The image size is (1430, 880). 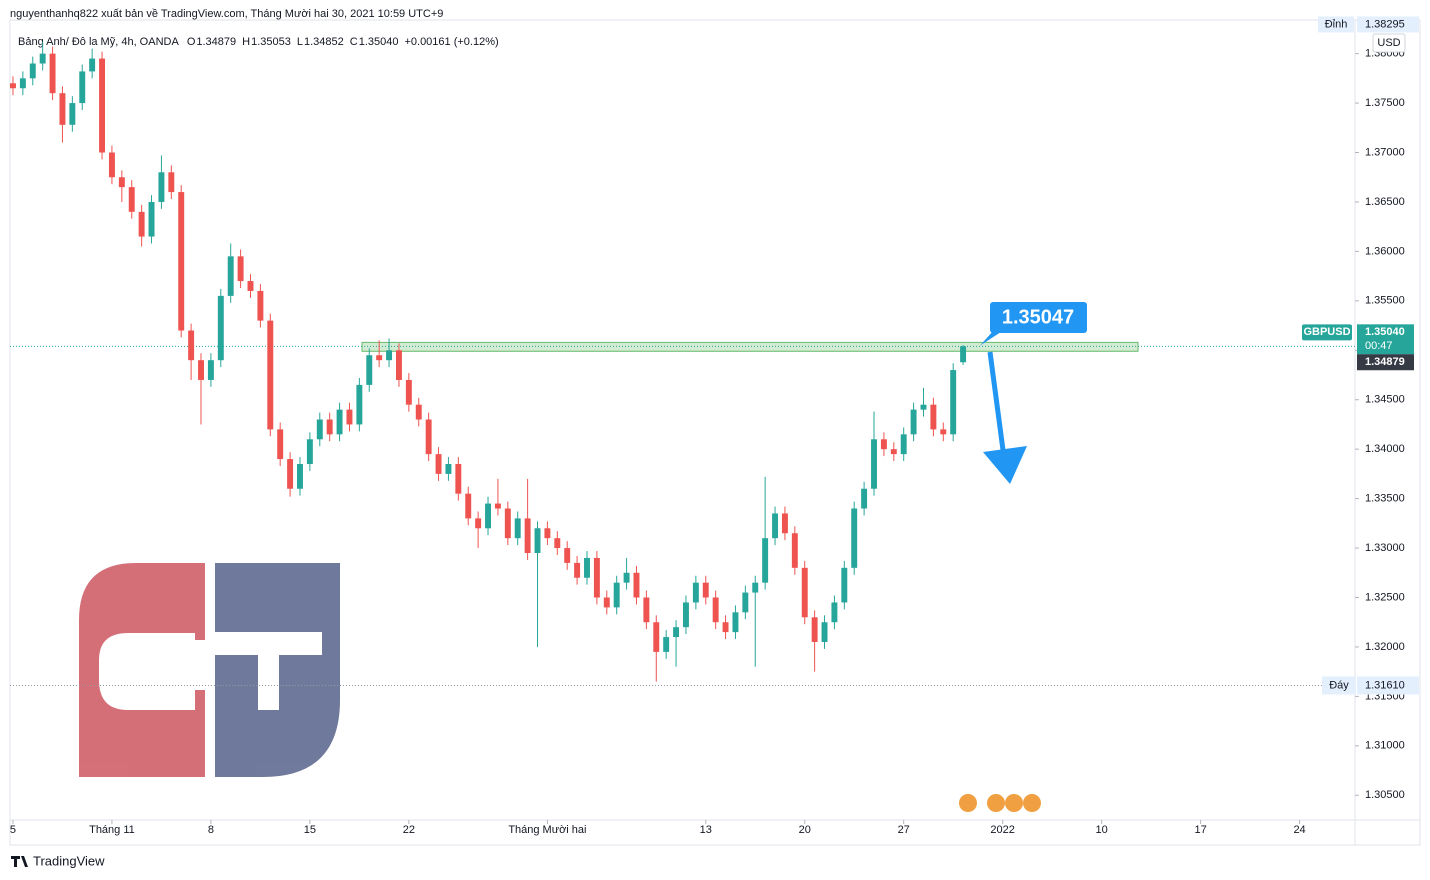 I want to click on y-tick-label: 1.34500, so click(x=1385, y=400).